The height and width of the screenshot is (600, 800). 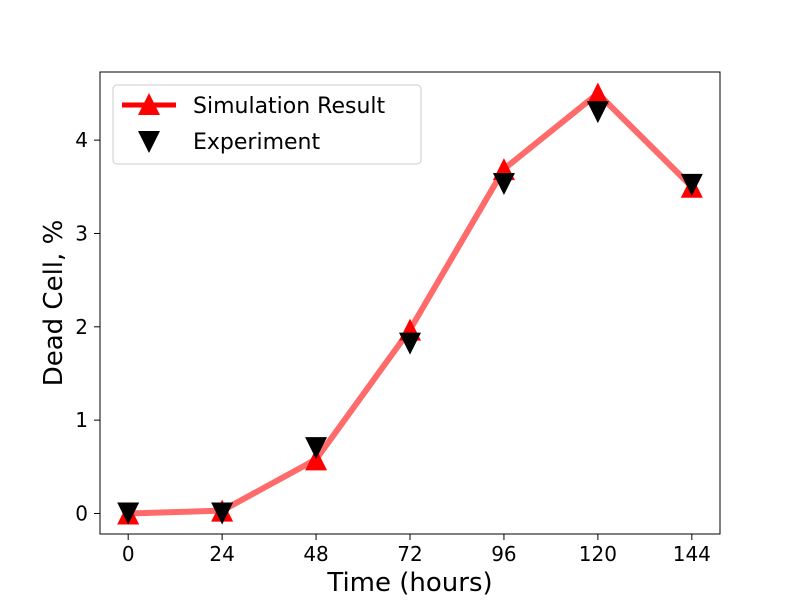 What do you see at coordinates (128, 554) in the screenshot?
I see `x-tick-label: 0` at bounding box center [128, 554].